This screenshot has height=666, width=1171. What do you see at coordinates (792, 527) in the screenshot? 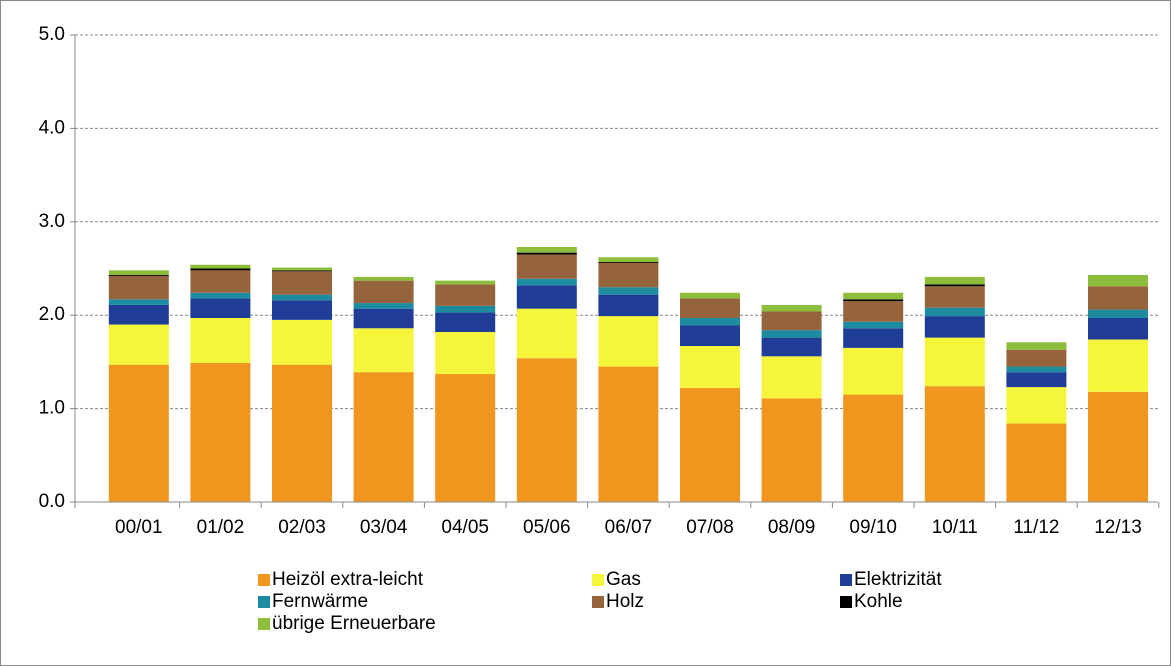
I see `x-tick-label: 08/09` at bounding box center [792, 527].